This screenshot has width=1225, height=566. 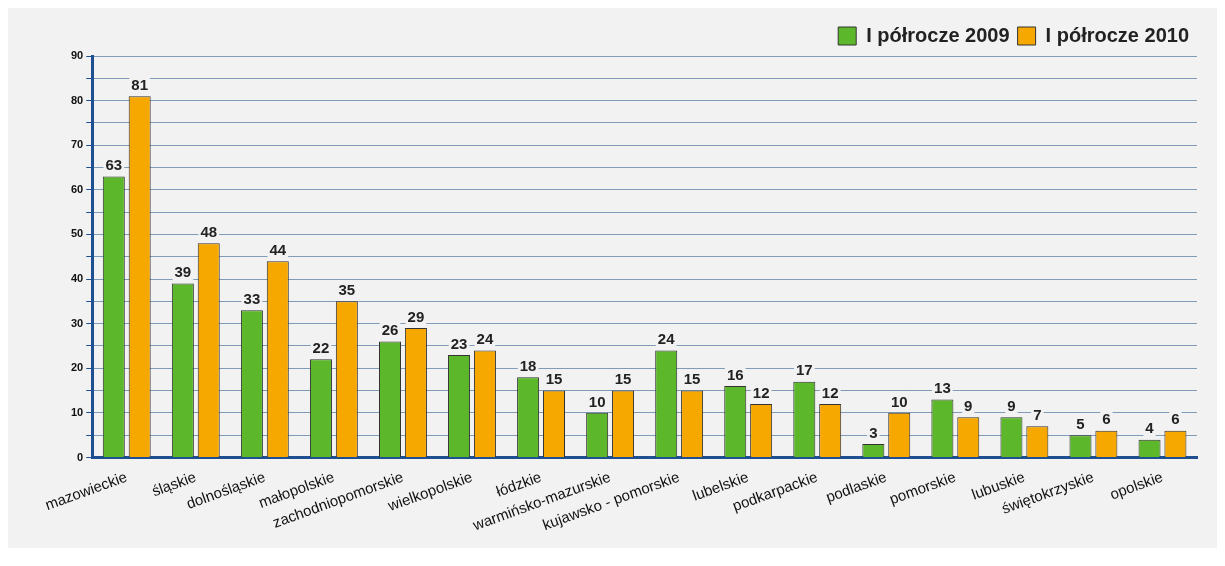 What do you see at coordinates (347, 289) in the screenshot?
I see `data-label: 35` at bounding box center [347, 289].